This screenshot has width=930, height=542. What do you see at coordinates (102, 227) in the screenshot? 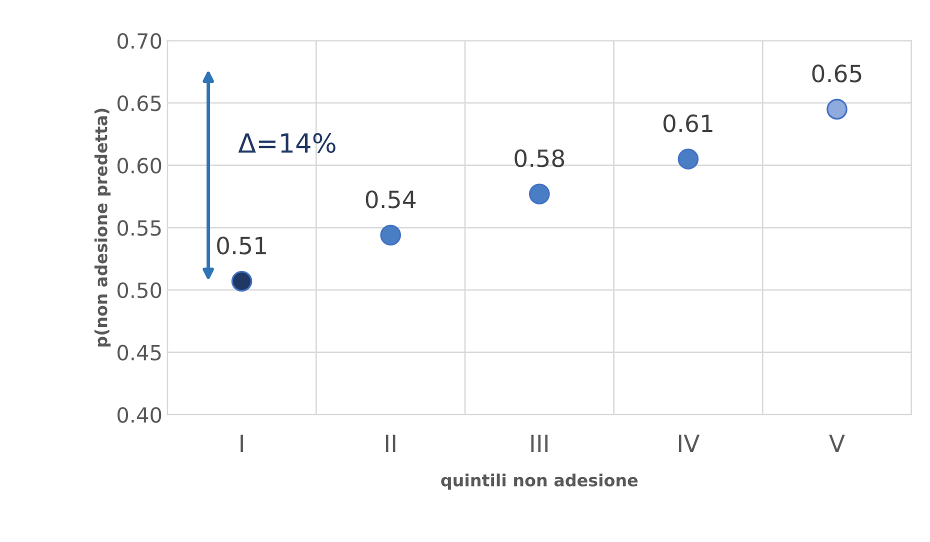
I see `y-axis-title: p(non adesione predetta)` at bounding box center [102, 227].